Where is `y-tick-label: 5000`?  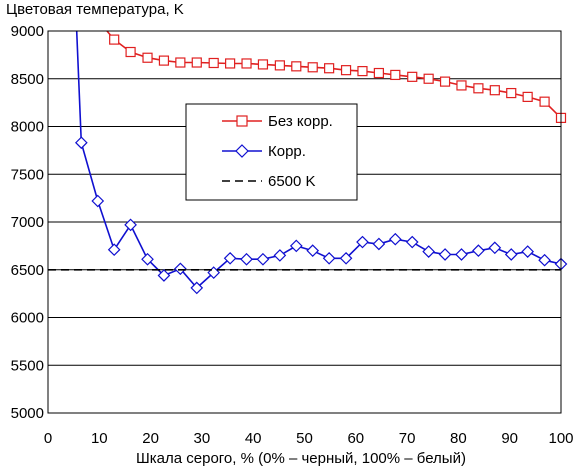
y-tick-label: 5000 is located at coordinates (27, 413).